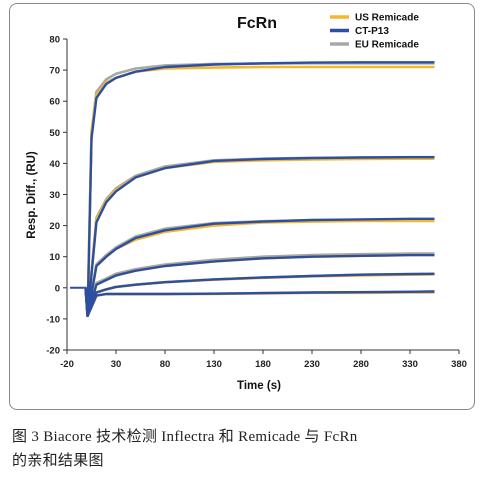 The image size is (485, 490). Describe the element at coordinates (54, 40) in the screenshot. I see `y-tick-label: 80` at that location.